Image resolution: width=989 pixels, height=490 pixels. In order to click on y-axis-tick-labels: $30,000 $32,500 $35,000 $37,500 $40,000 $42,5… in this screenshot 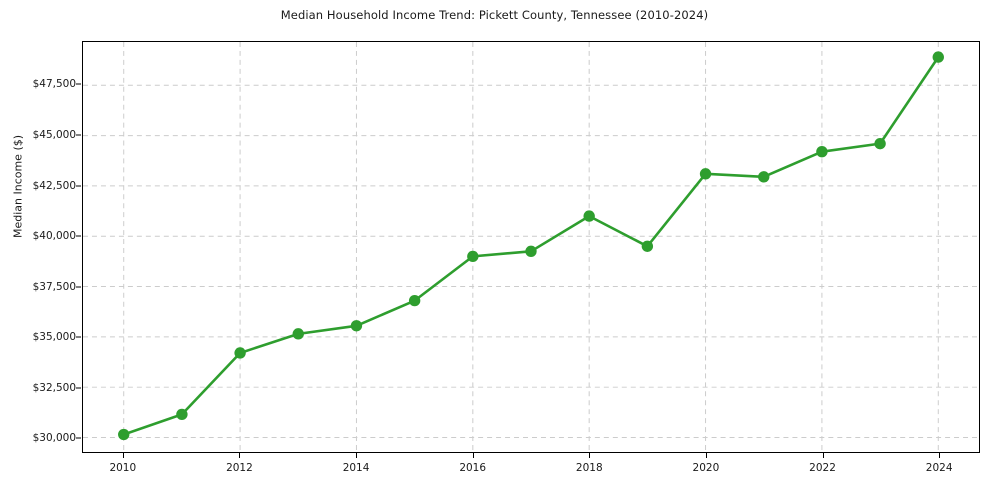, I will do `click(41, 247)`.